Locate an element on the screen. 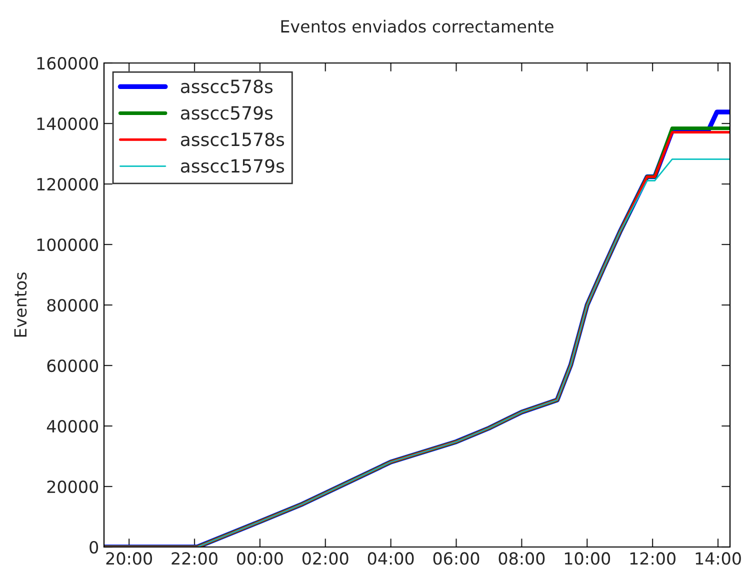 This screenshot has height=570, width=747. x-tick-label: 20:00 is located at coordinates (129, 558).